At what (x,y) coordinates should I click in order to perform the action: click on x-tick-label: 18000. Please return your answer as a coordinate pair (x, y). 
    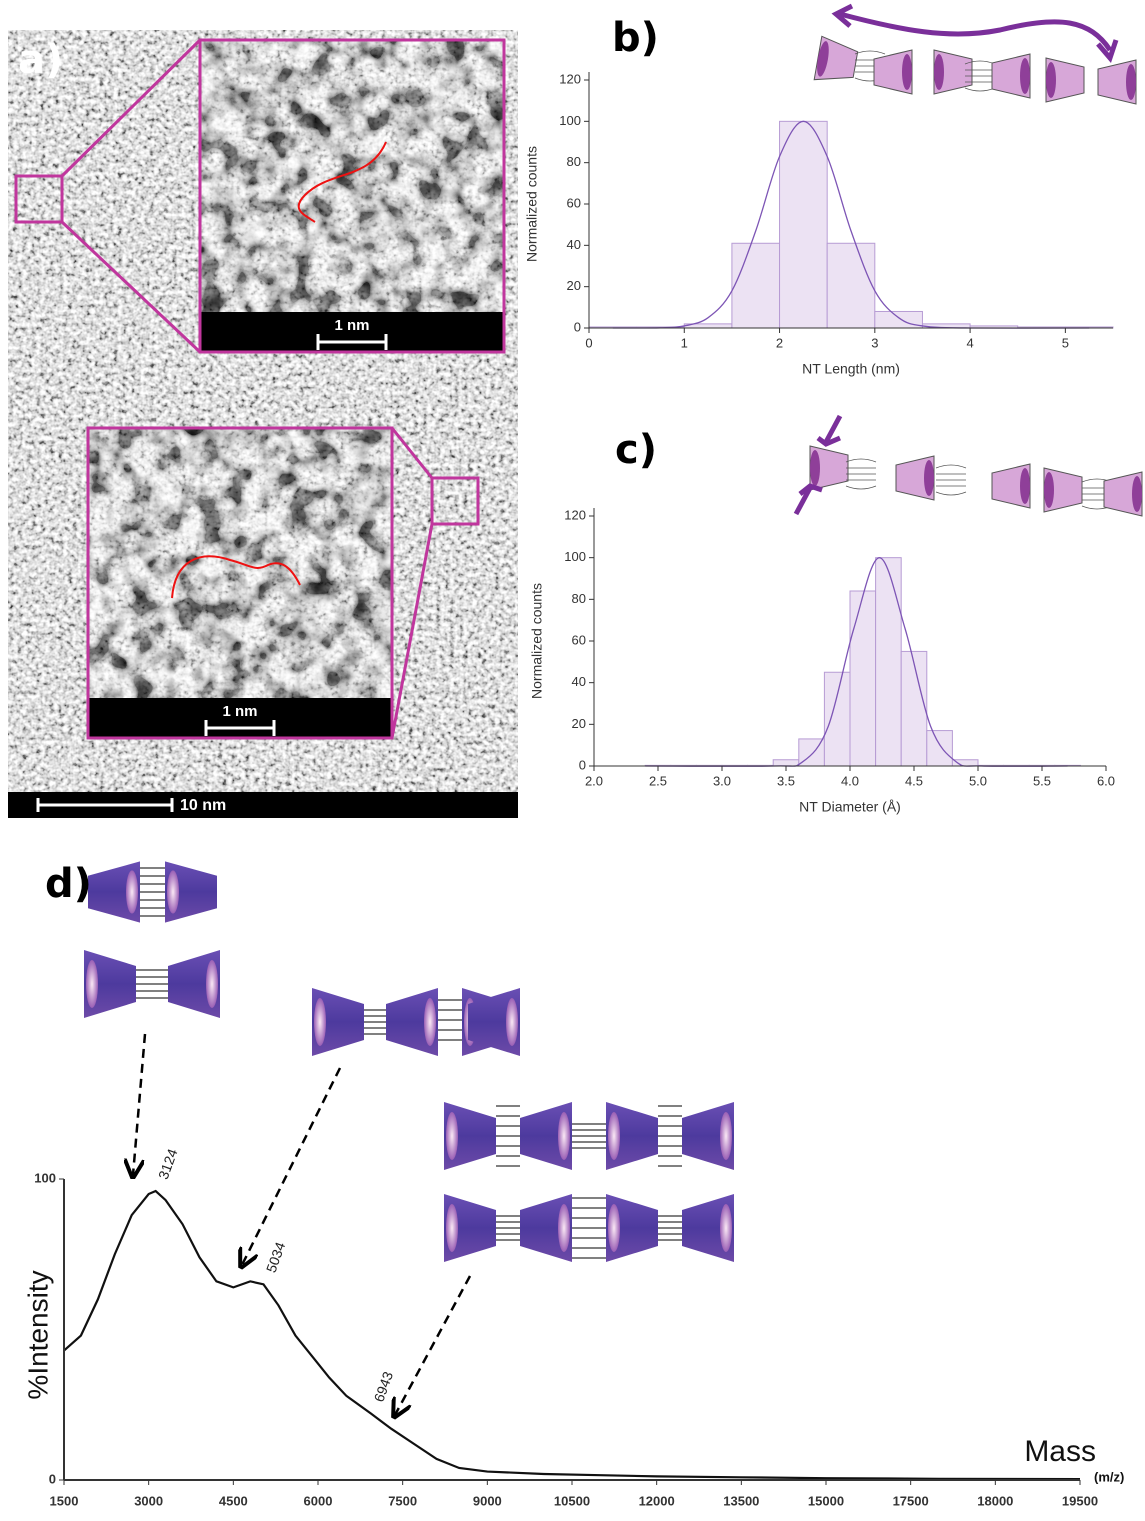
    Looking at the image, I should click on (995, 1500).